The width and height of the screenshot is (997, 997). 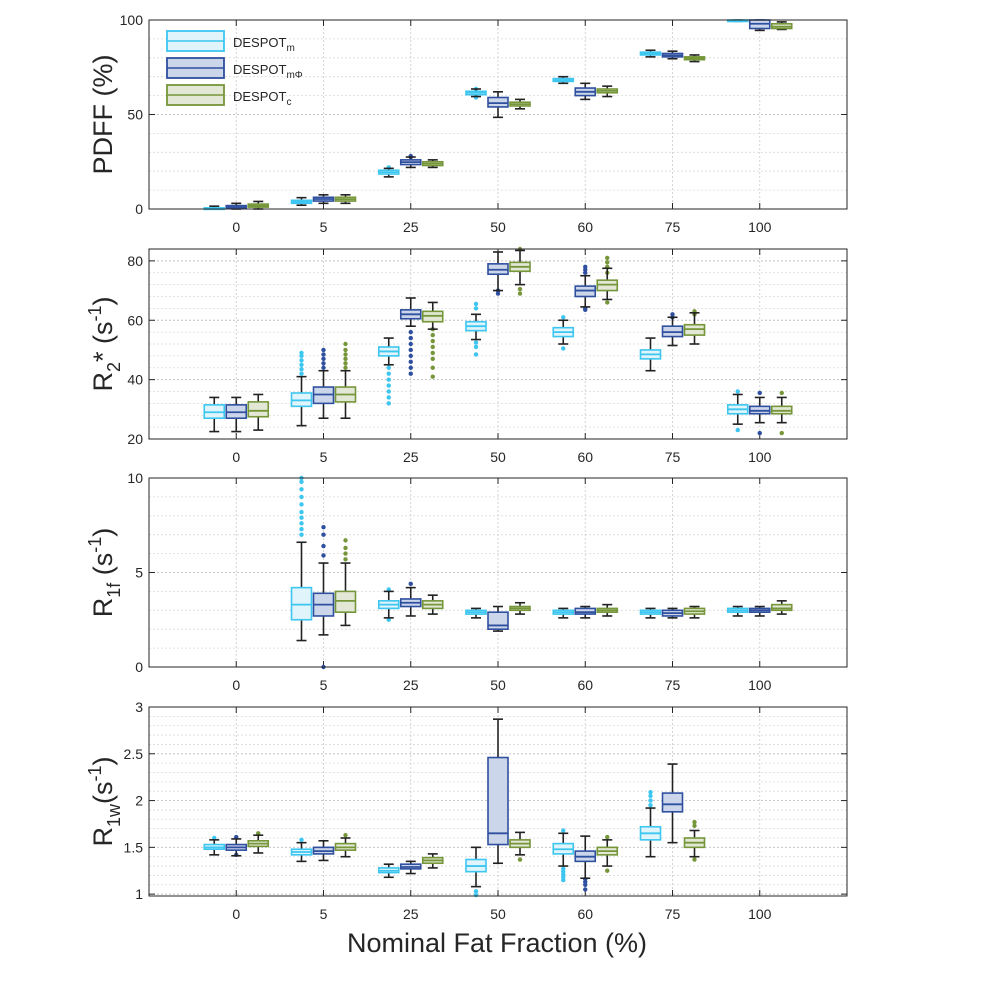 I want to click on y-tick-label: 80, so click(x=135, y=261).